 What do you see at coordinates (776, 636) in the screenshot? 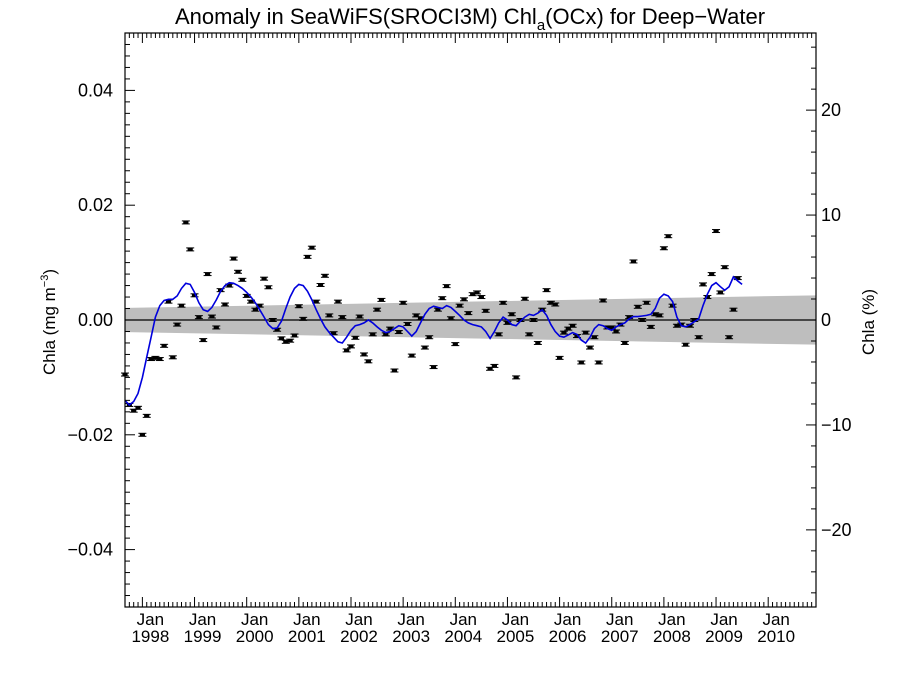
I see `x-tick-year-label: 2010` at bounding box center [776, 636].